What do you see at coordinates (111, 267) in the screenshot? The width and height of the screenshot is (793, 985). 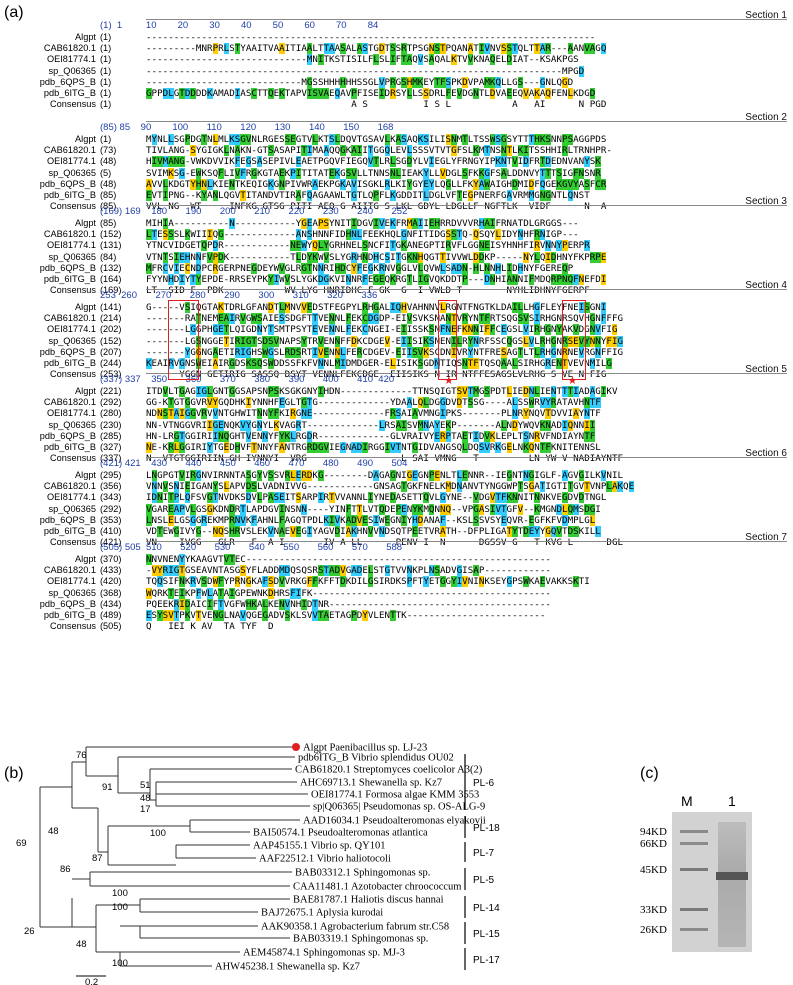 I see `sequence-start-position: (132)` at bounding box center [111, 267].